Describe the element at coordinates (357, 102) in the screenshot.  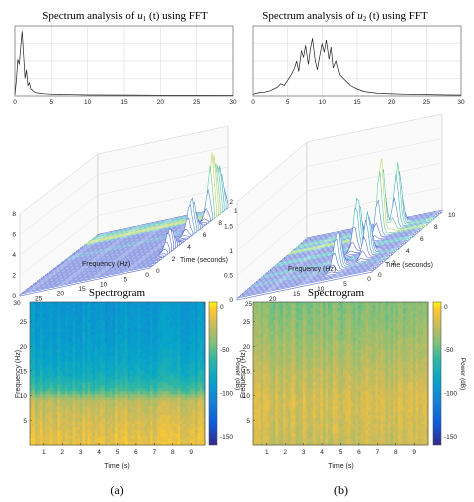
I see `fft2-x-tick-label: 15` at that location.